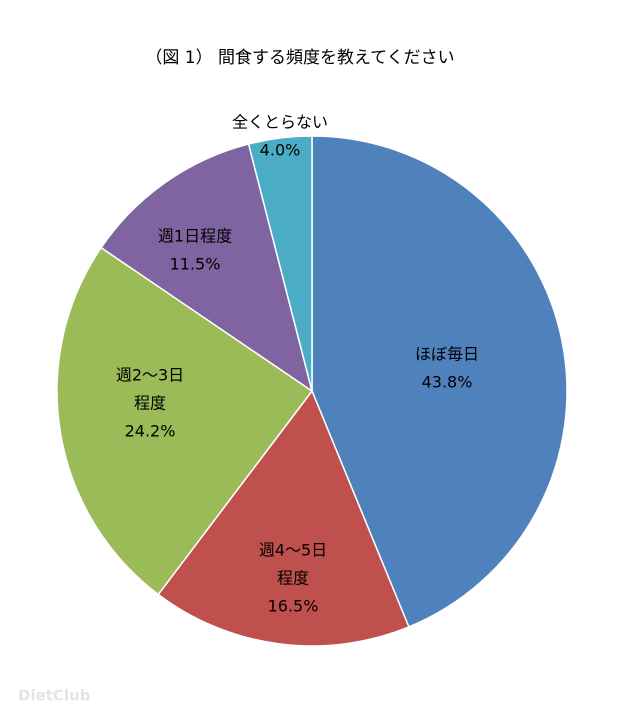 The height and width of the screenshot is (717, 640). What do you see at coordinates (54, 696) in the screenshot?
I see `watermark: DietClub` at bounding box center [54, 696].